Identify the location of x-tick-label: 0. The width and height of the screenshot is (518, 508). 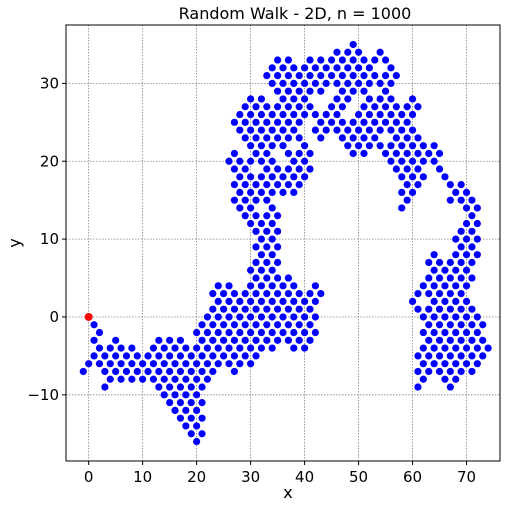
(89, 477).